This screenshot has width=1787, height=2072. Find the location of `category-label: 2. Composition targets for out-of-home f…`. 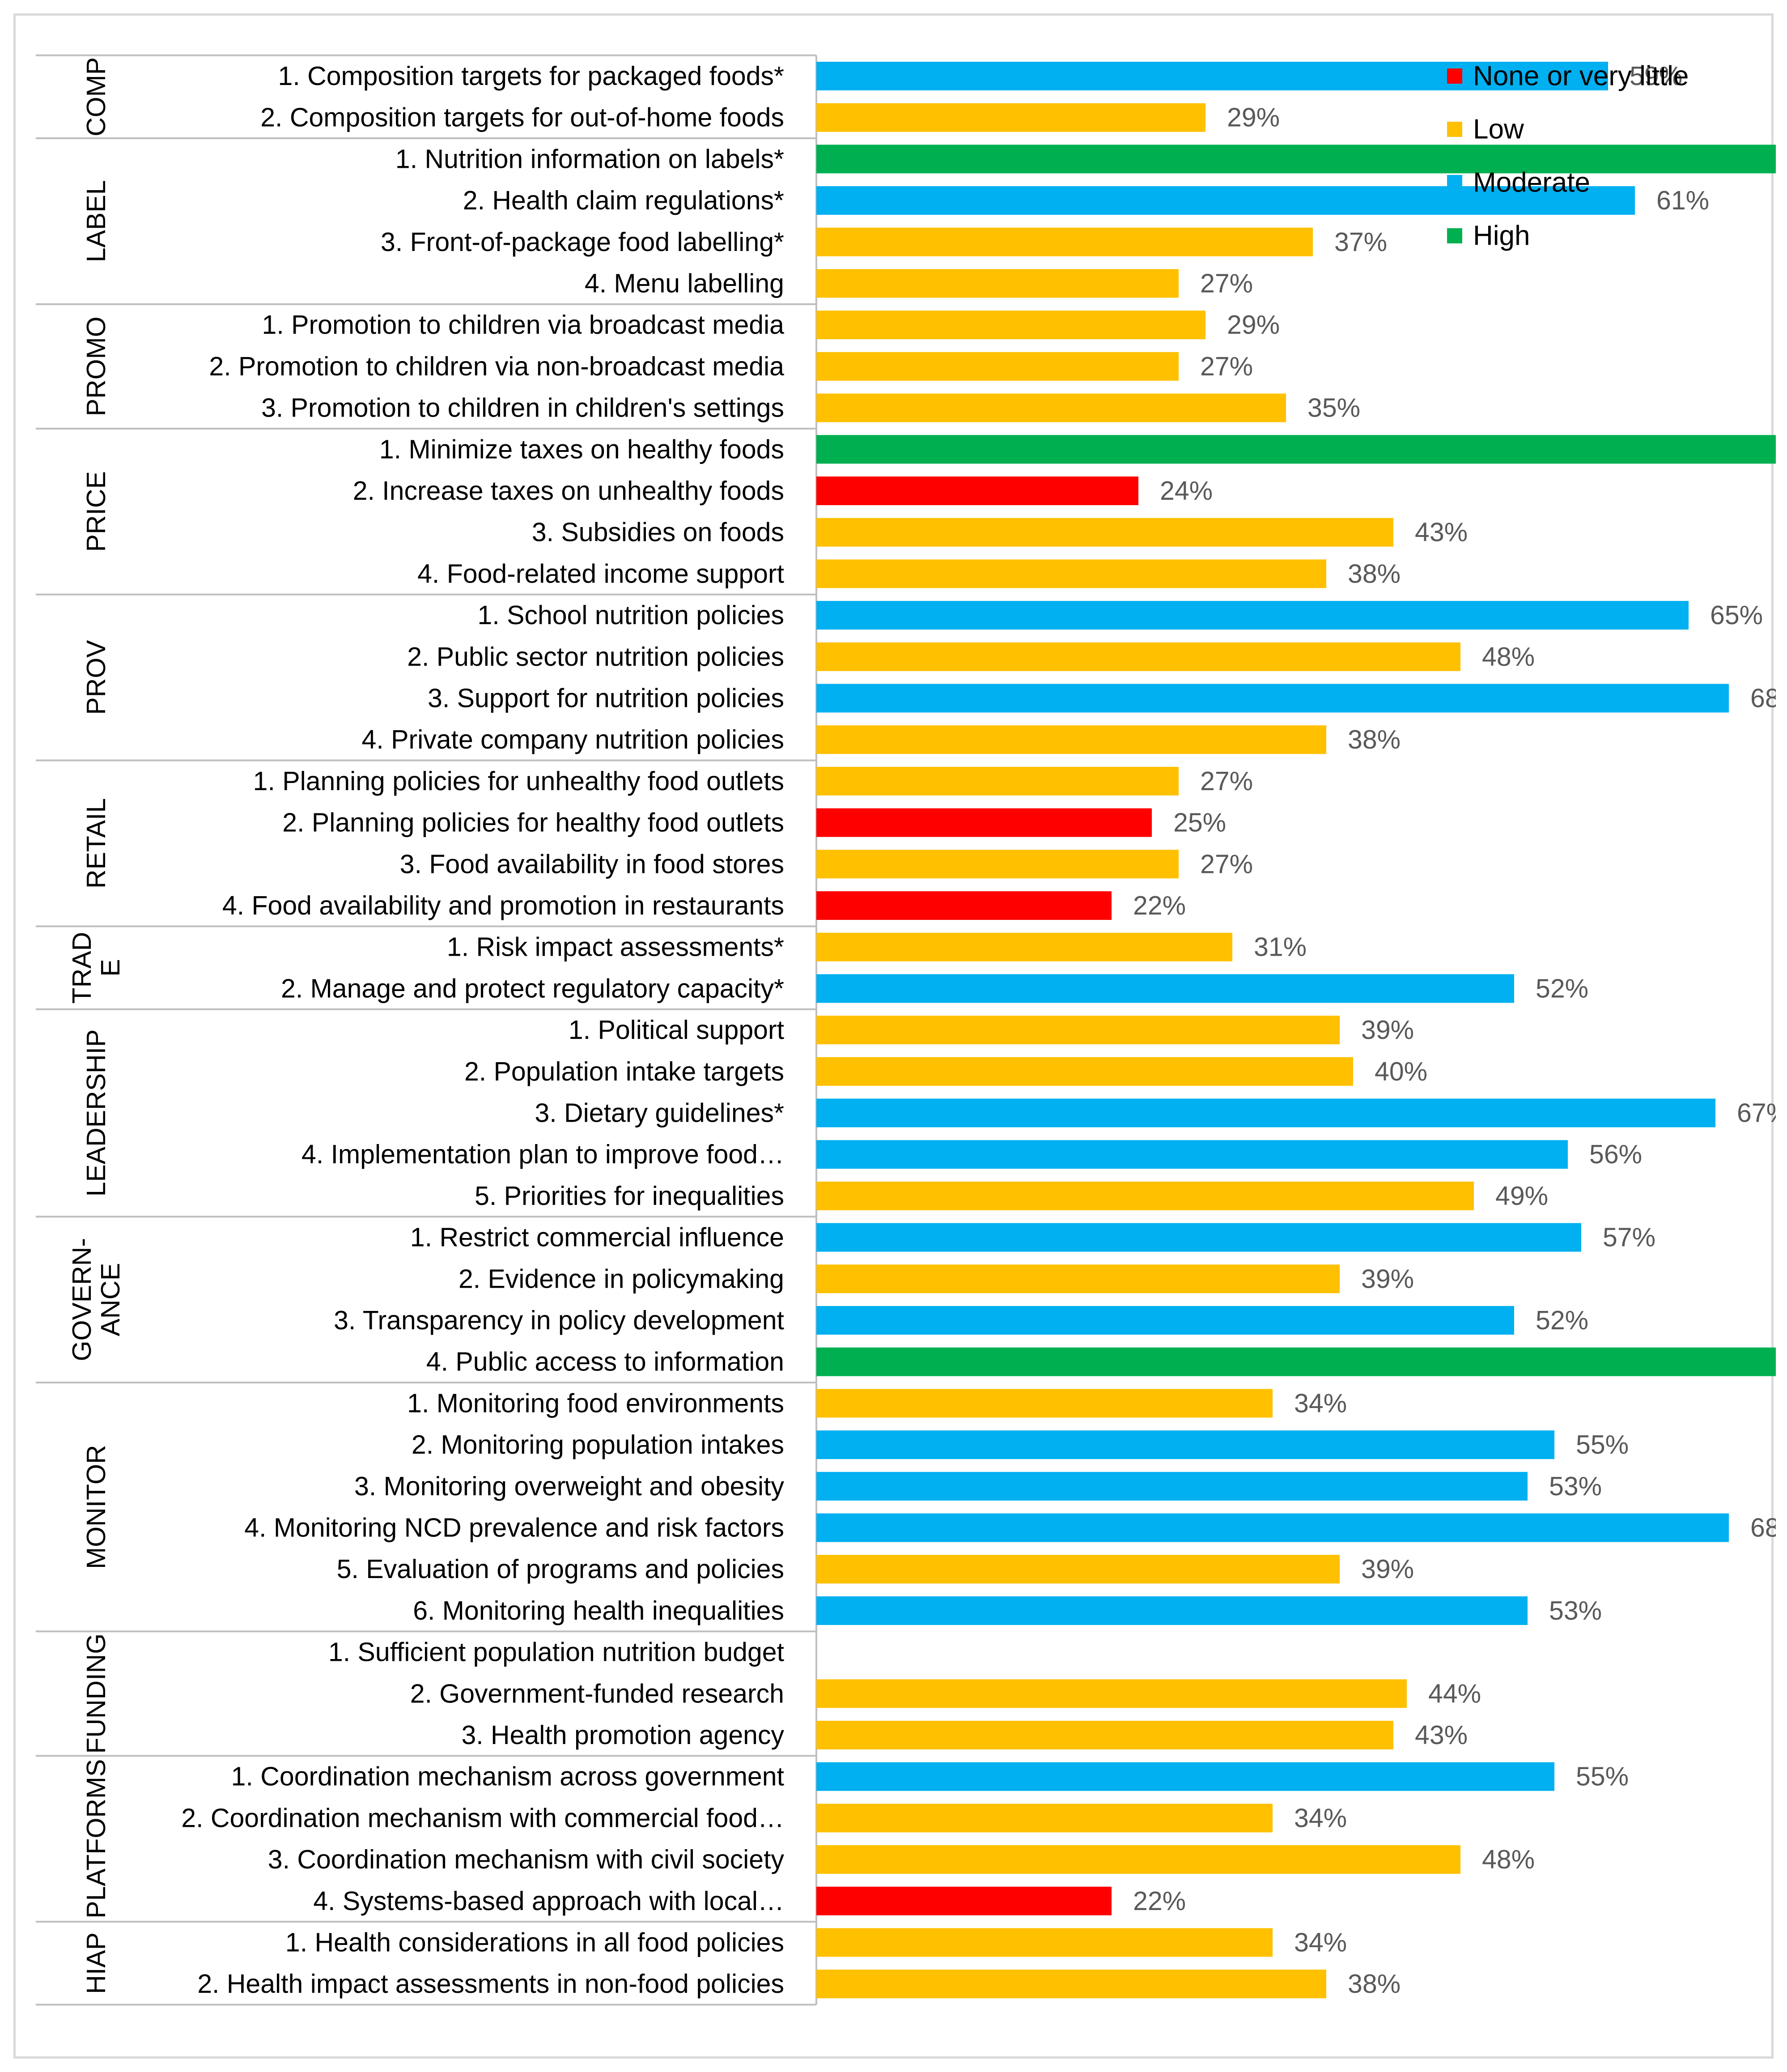

category-label: 2. Composition targets for out-of-home f… is located at coordinates (522, 117).